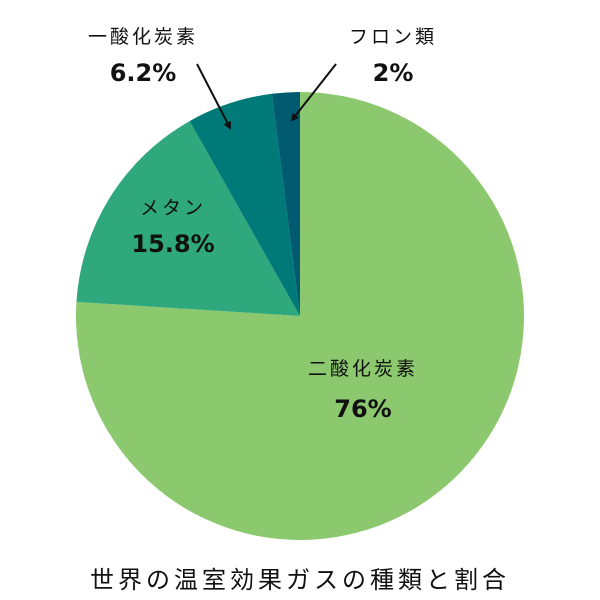  I want to click on co-name: 一酸化炭素, so click(143, 37).